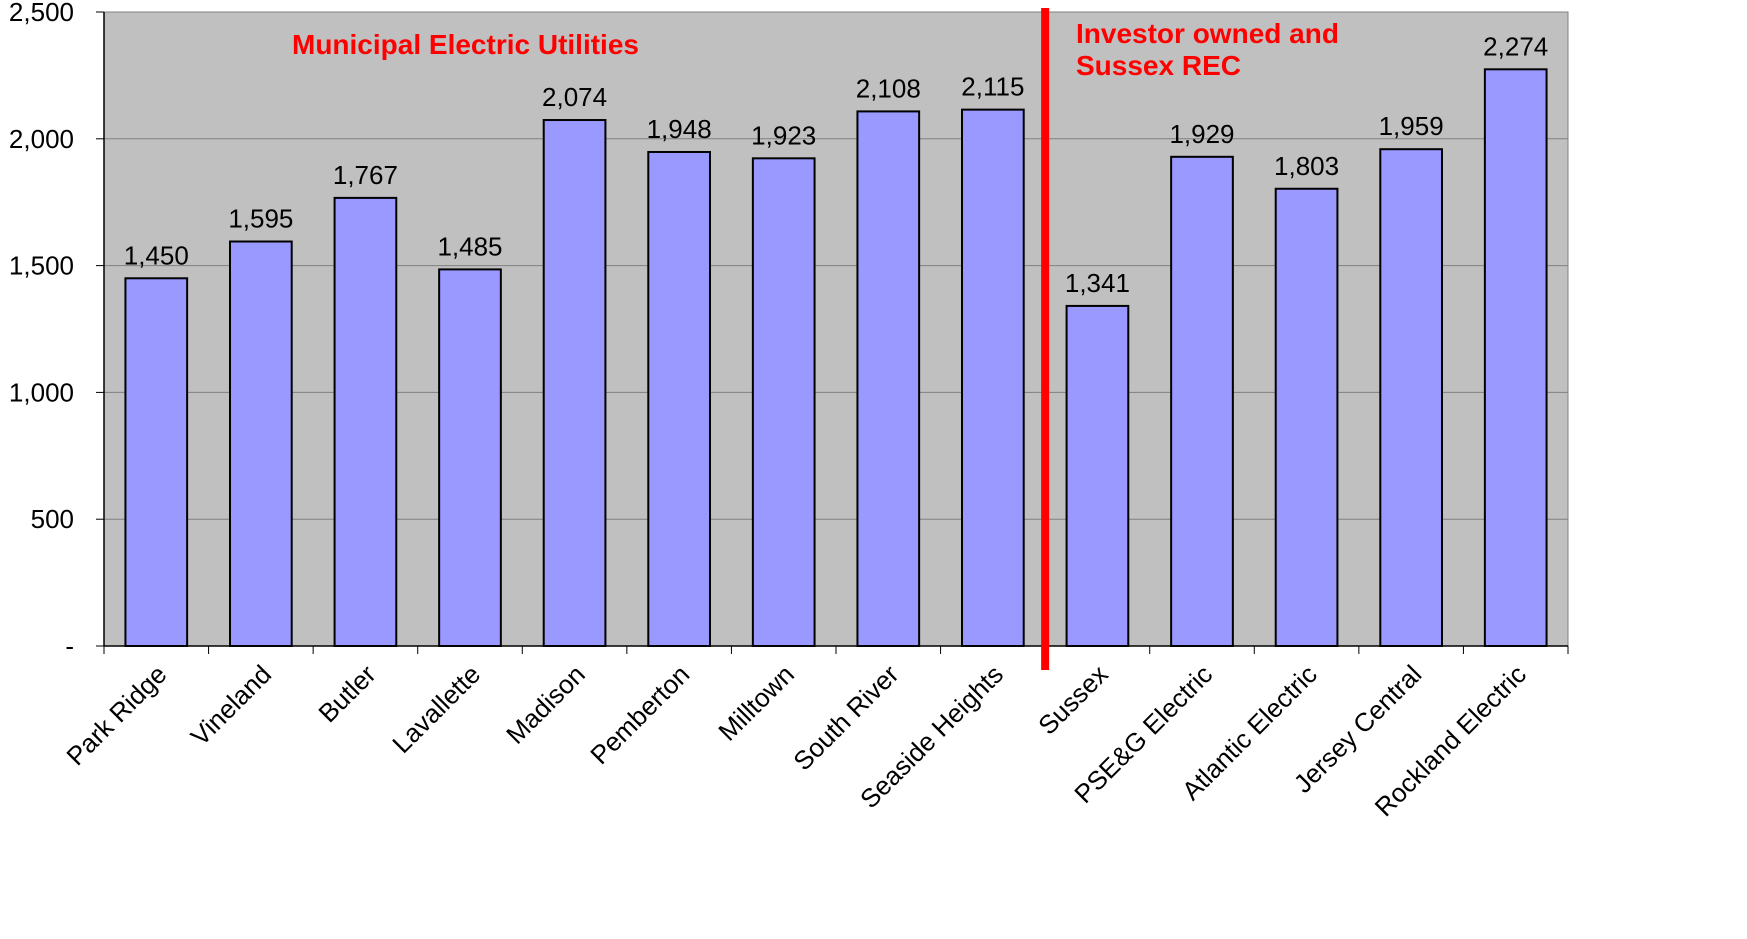 The height and width of the screenshot is (939, 1747). What do you see at coordinates (1097, 283) in the screenshot?
I see `data-label: 1,341` at bounding box center [1097, 283].